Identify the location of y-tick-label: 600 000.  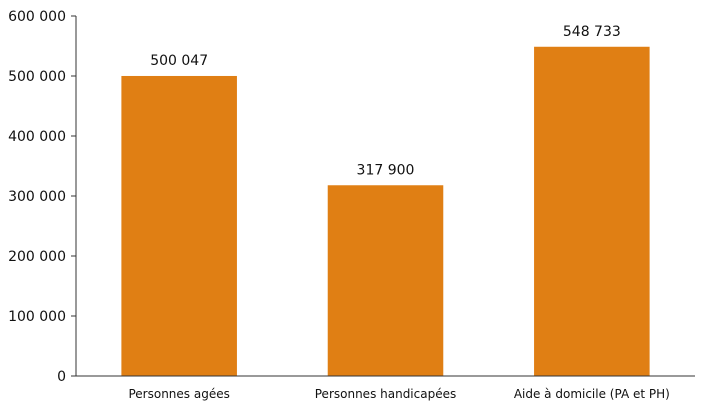
(37, 17).